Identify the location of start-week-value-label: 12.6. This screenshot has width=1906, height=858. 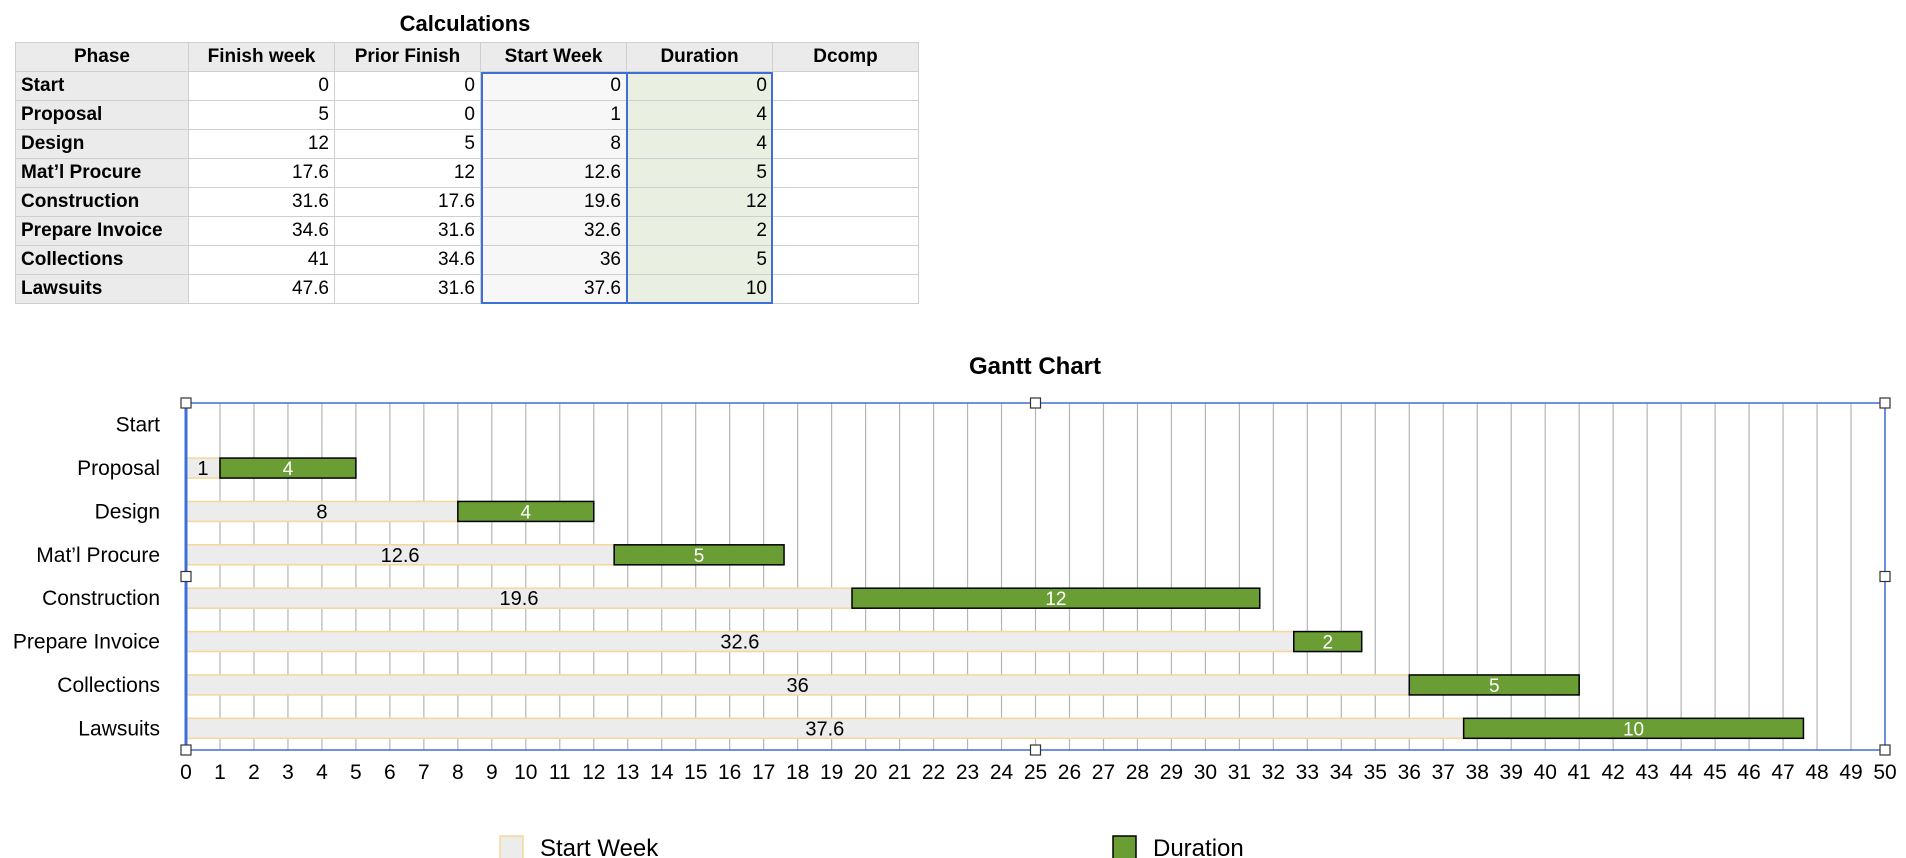
(400, 556).